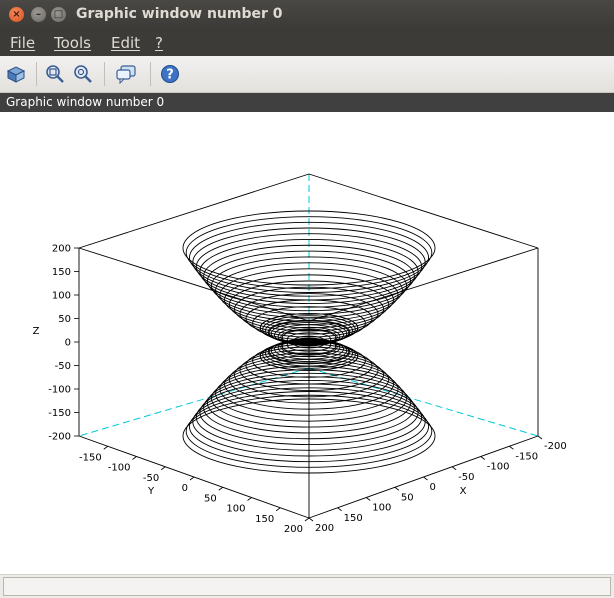  Describe the element at coordinates (64, 319) in the screenshot. I see `z-tick-label: 50` at that location.